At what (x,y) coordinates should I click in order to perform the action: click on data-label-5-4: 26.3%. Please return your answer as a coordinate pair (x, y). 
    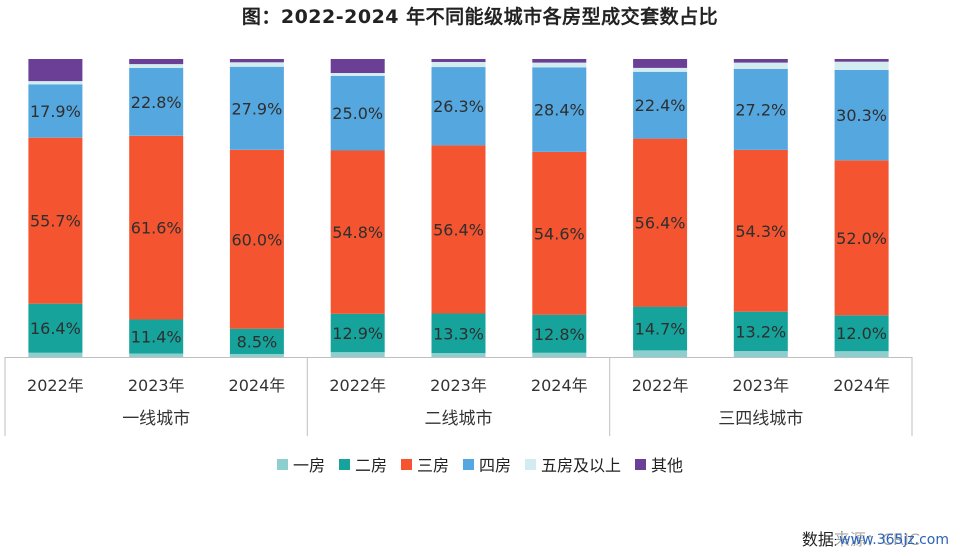
    Looking at the image, I should click on (458, 106).